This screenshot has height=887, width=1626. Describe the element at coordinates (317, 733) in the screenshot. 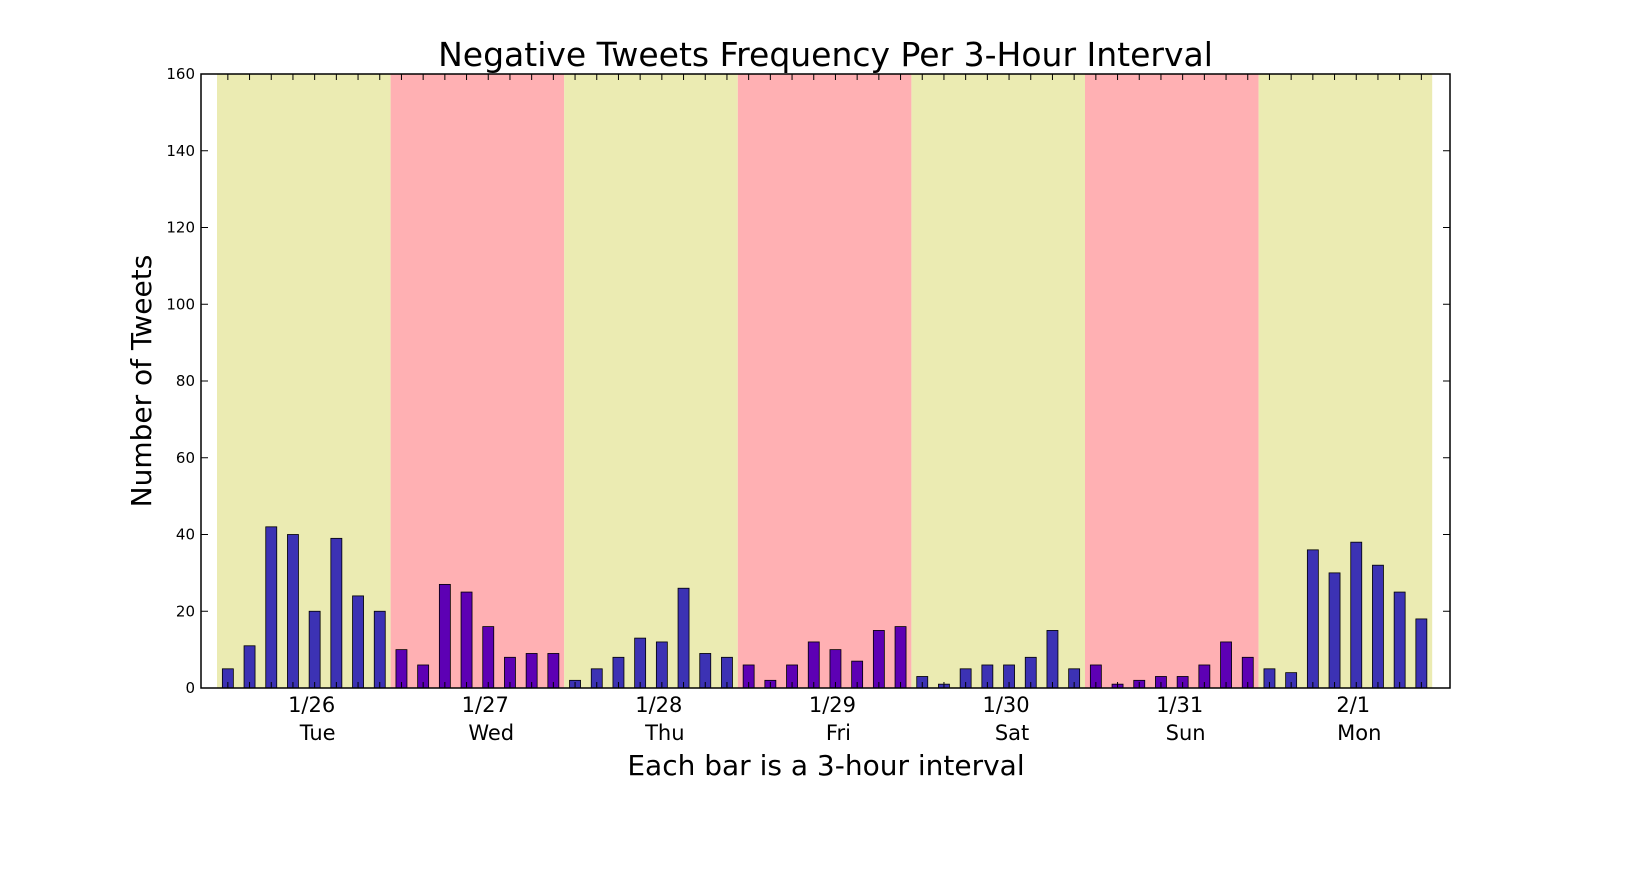

I see `x-tick-label-weekday: Tue` at that location.